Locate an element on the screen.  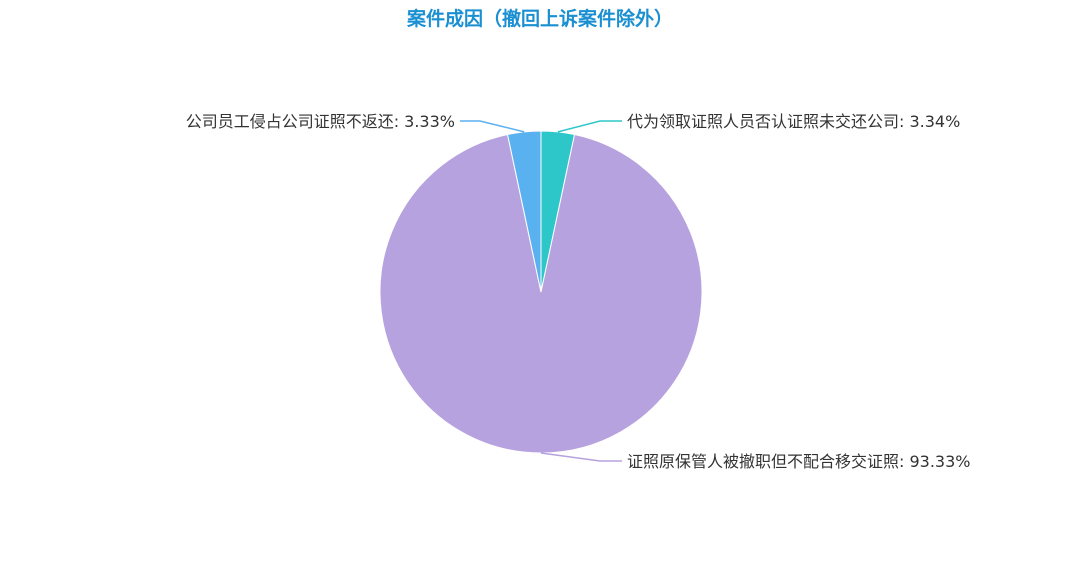
slice-label: 公司员工侵占公司证照不返还: 3.33% is located at coordinates (320, 121).